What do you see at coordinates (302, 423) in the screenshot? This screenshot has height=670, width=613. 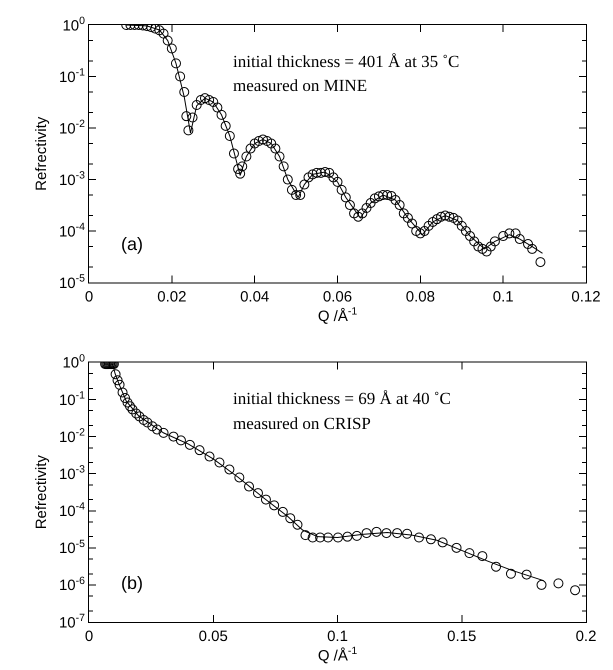 I see `annotation: measured on CRISP` at bounding box center [302, 423].